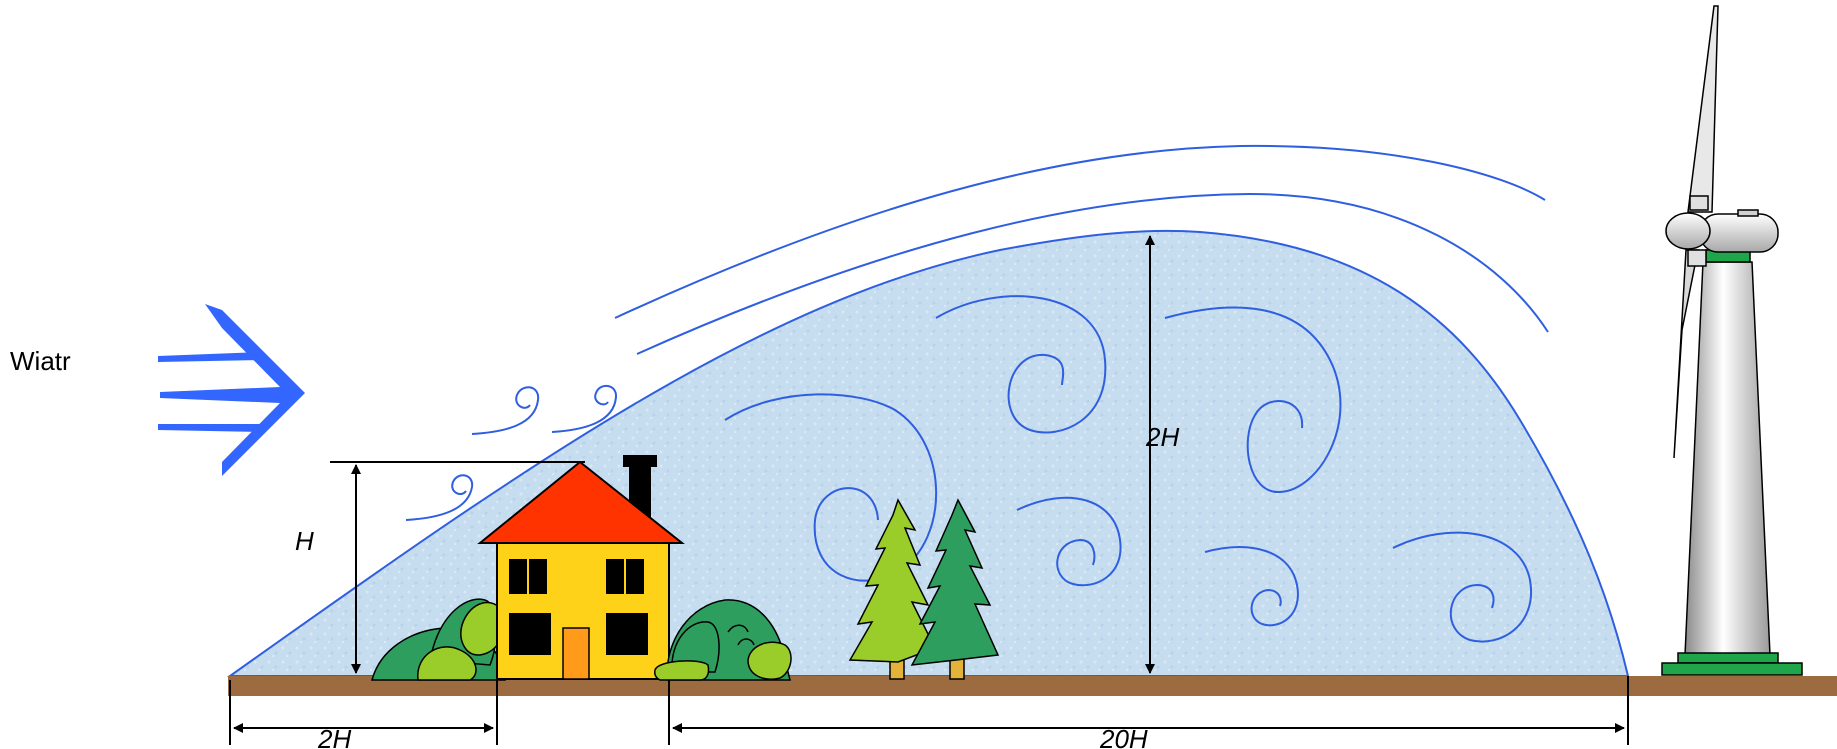 The width and height of the screenshot is (1837, 749). I want to click on zone-height-label: 2H, so click(1162, 437).